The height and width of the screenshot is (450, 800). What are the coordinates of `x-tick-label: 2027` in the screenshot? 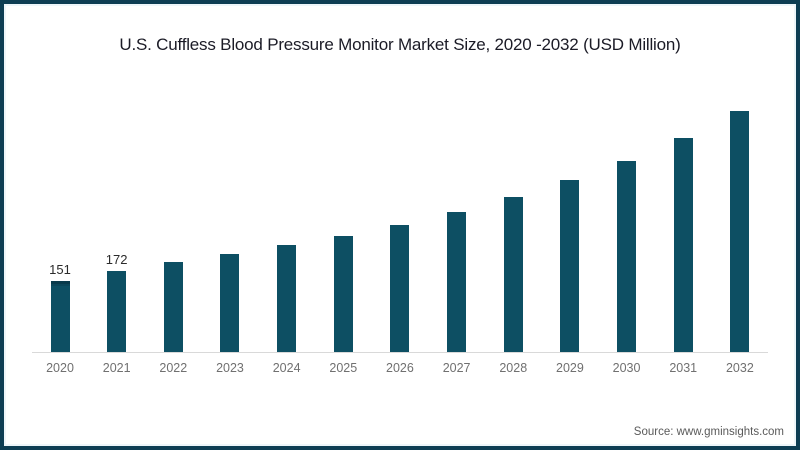 It's located at (456, 368).